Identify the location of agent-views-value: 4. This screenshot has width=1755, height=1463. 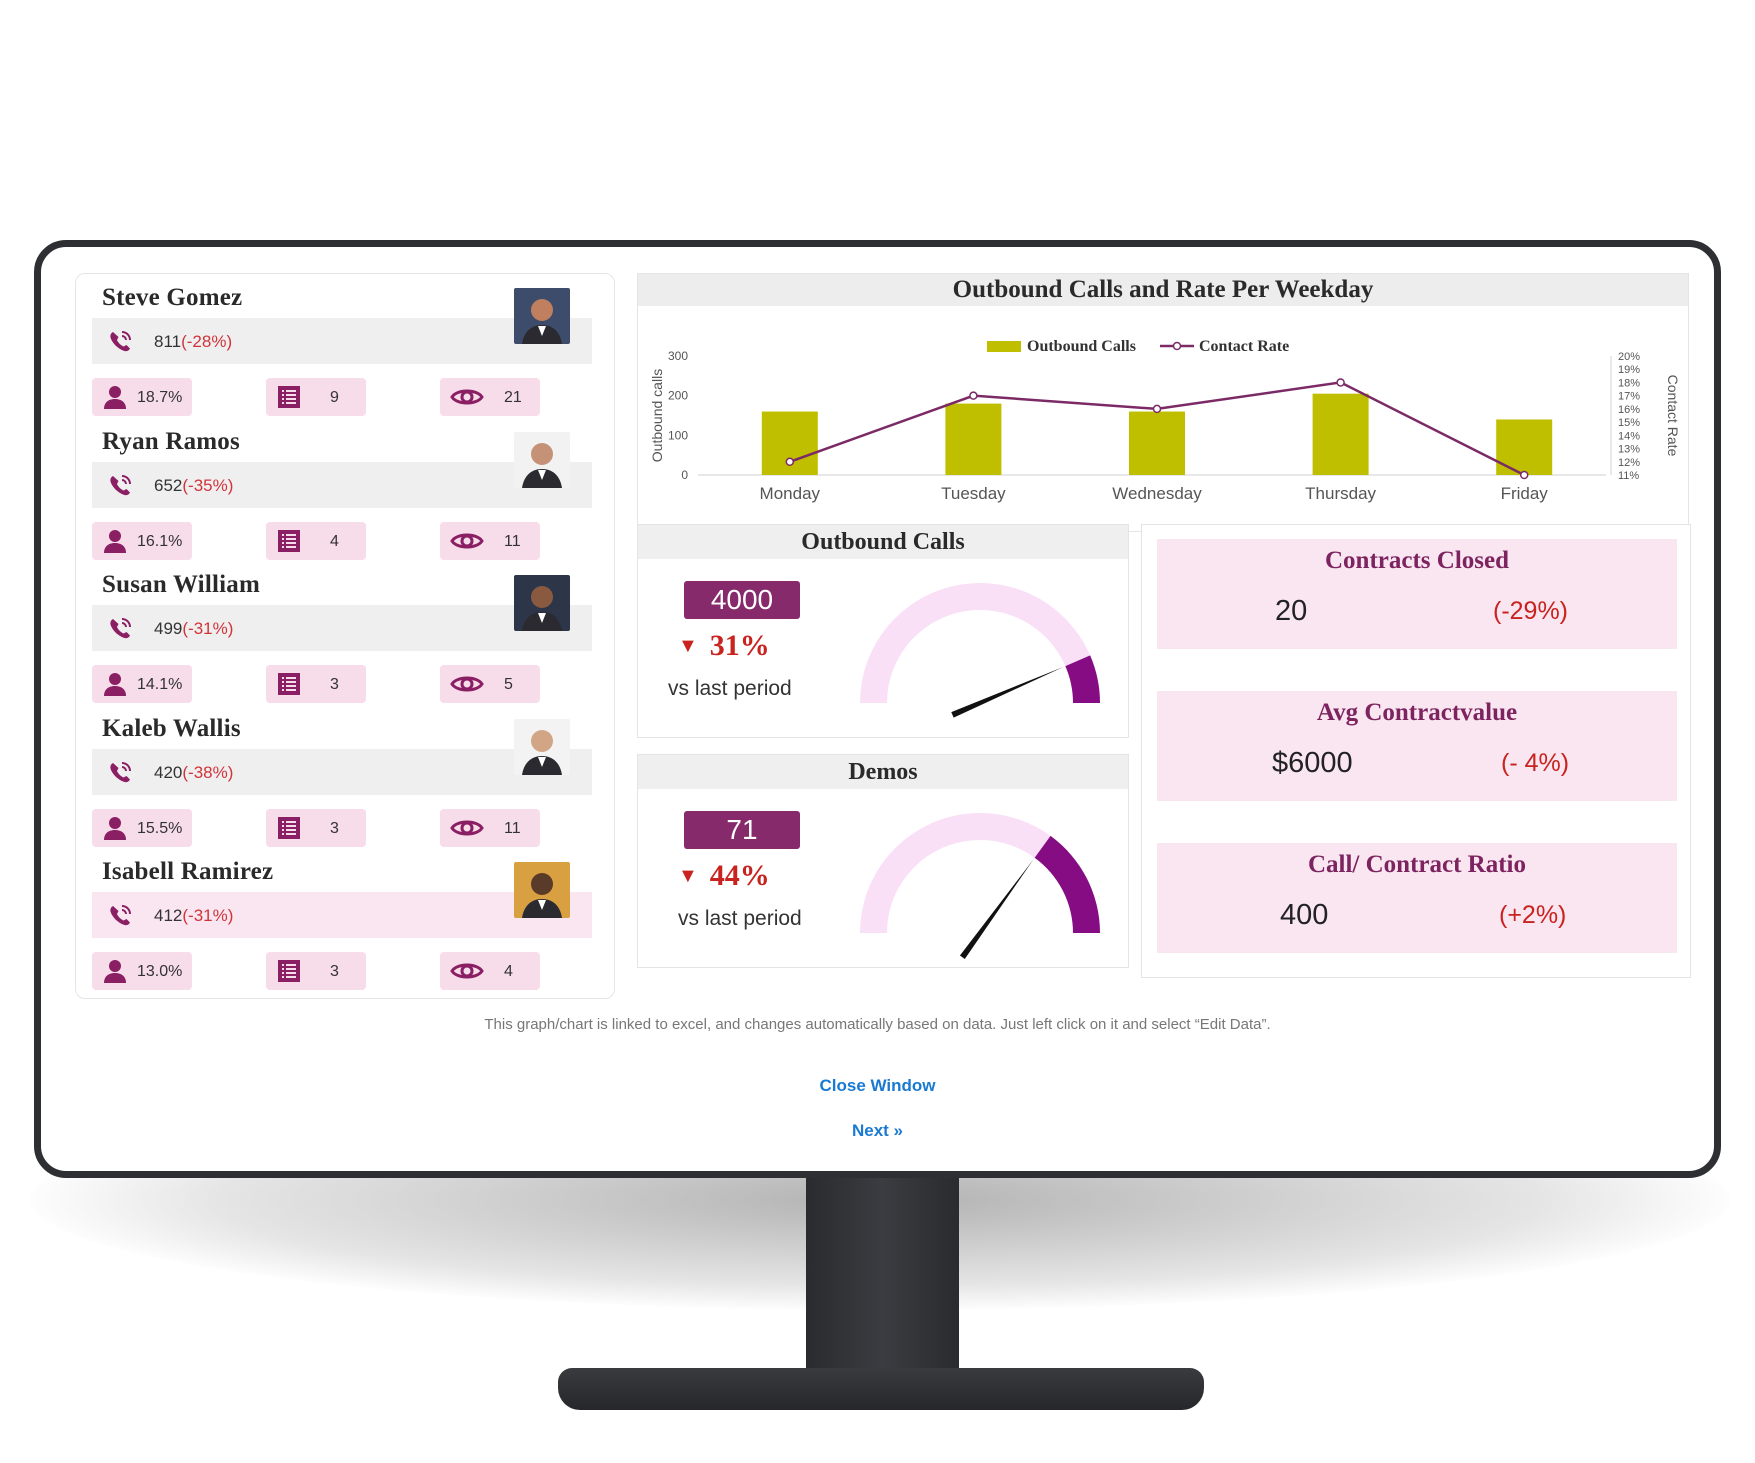
(508, 972).